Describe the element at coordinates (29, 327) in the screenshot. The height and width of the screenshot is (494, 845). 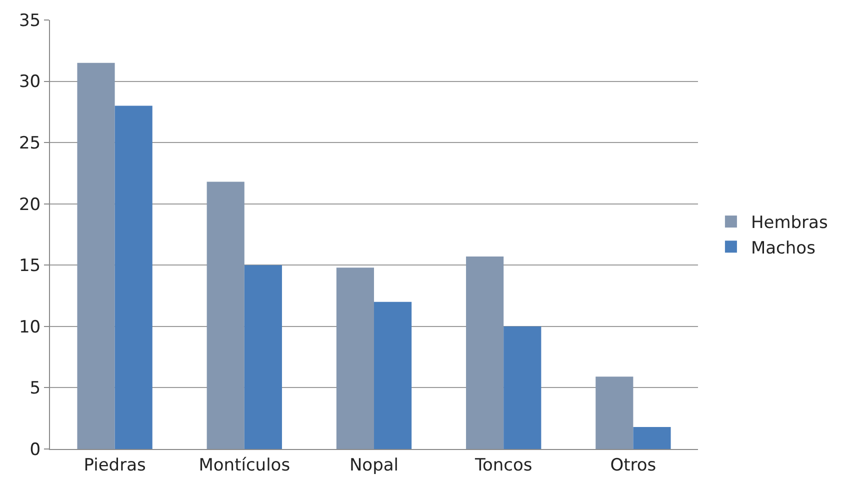
I see `y-tick-label: 10` at that location.